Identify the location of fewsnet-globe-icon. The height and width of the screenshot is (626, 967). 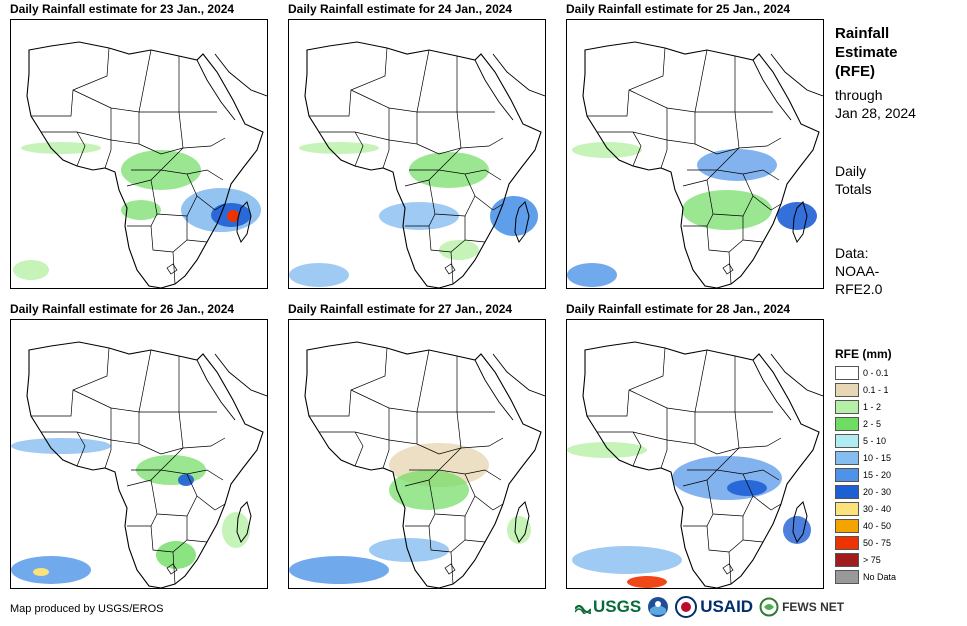
(769, 607).